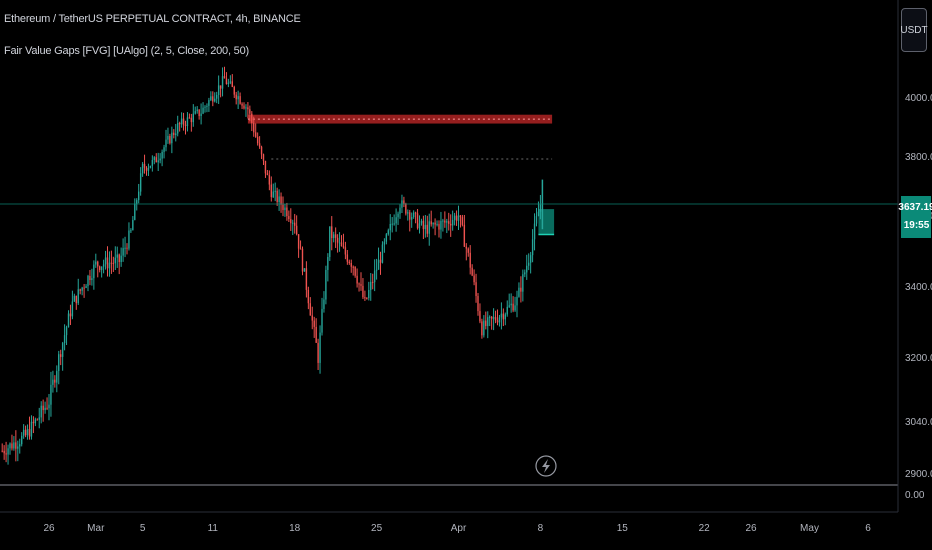  Describe the element at coordinates (916, 225) in the screenshot. I see `bar-countdown: 19:55` at that location.